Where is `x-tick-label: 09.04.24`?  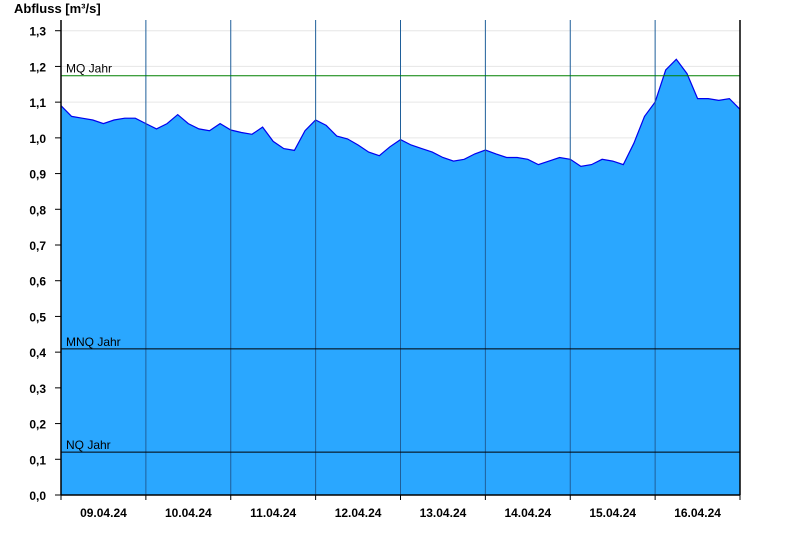
x-tick-label: 09.04.24 is located at coordinates (103, 513).